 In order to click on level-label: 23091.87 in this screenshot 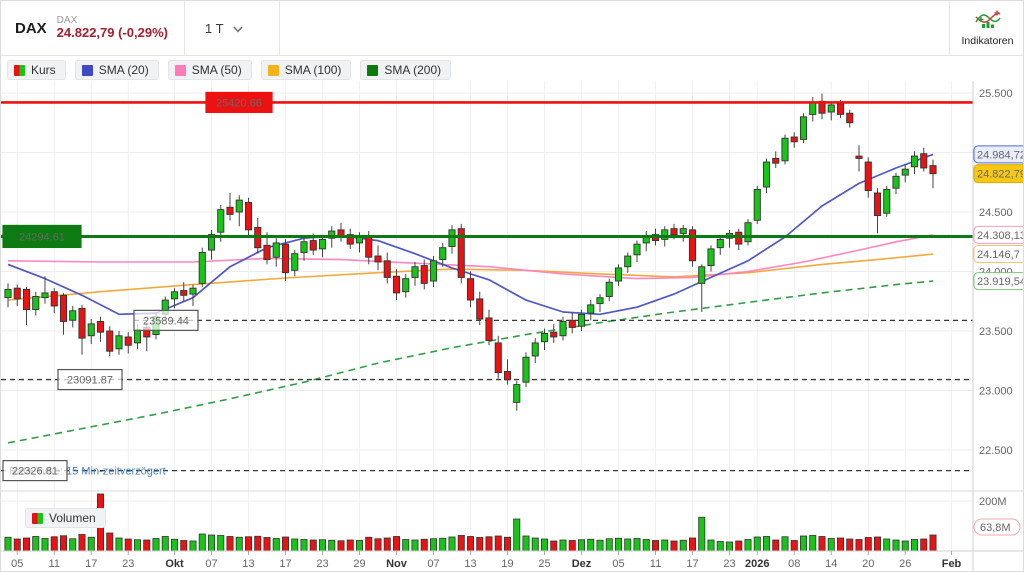, I will do `click(90, 379)`.